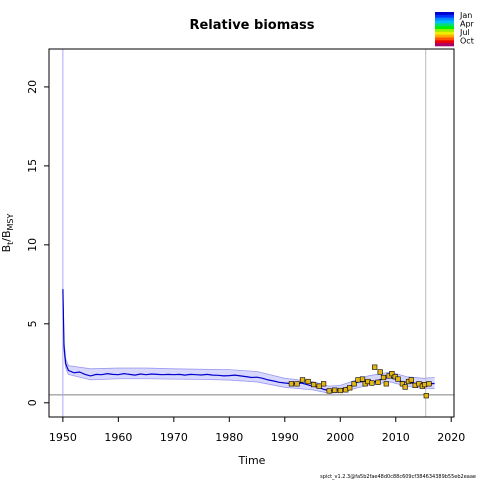  Describe the element at coordinates (174, 437) in the screenshot. I see `x-tick-label: 1970` at that location.